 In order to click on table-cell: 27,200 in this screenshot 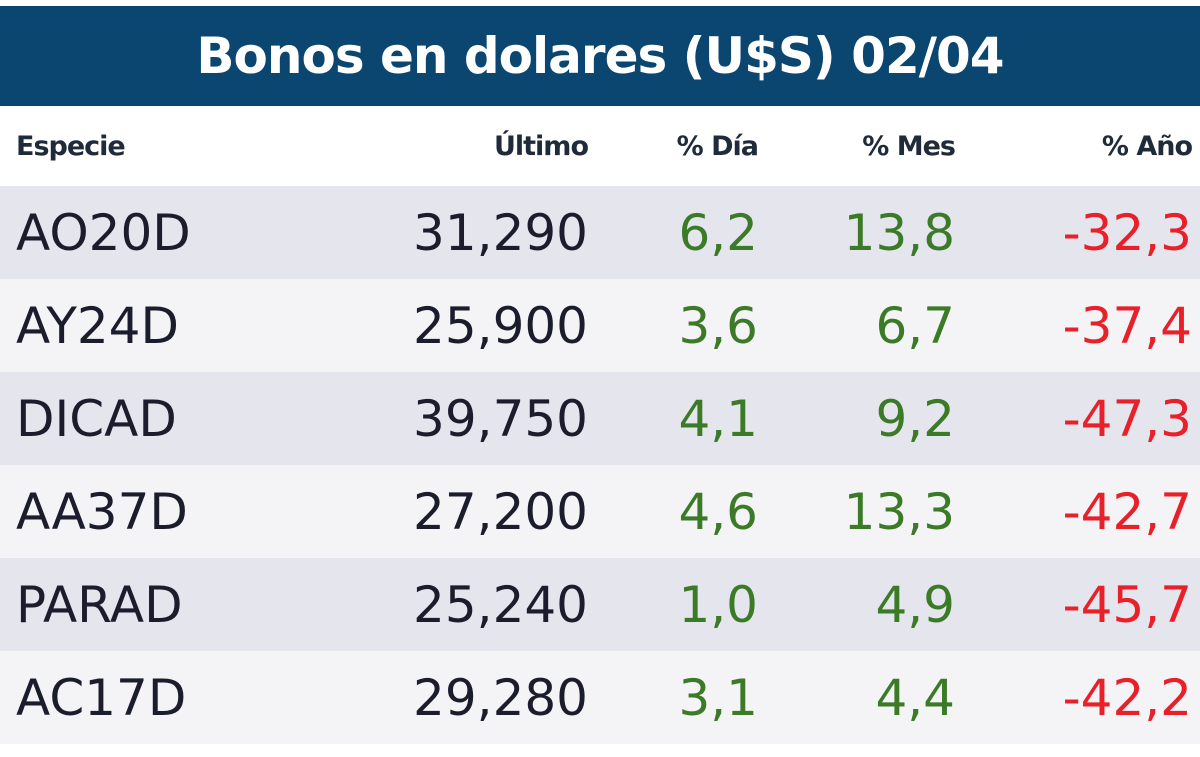, I will do `click(500, 511)`.